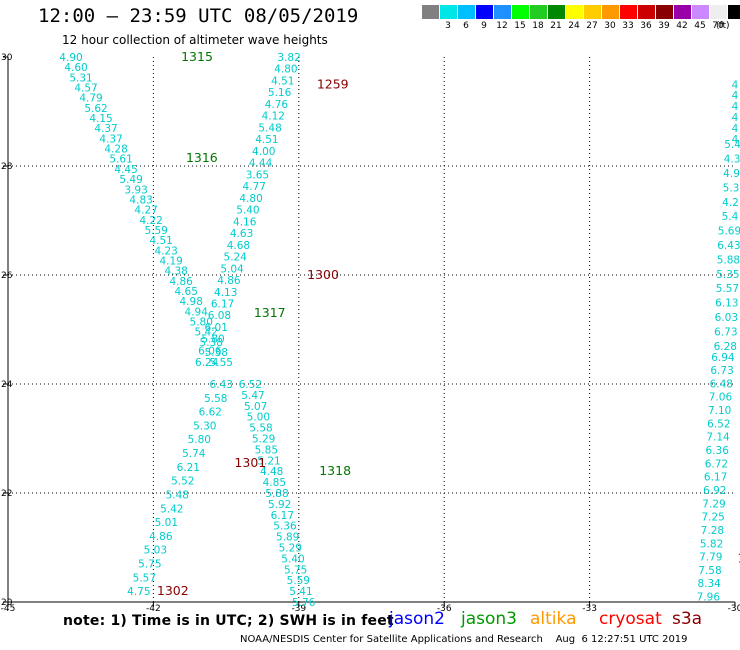 The image size is (740, 650). Describe the element at coordinates (173, 590) in the screenshot. I see `pass-time-label: 1302` at that location.